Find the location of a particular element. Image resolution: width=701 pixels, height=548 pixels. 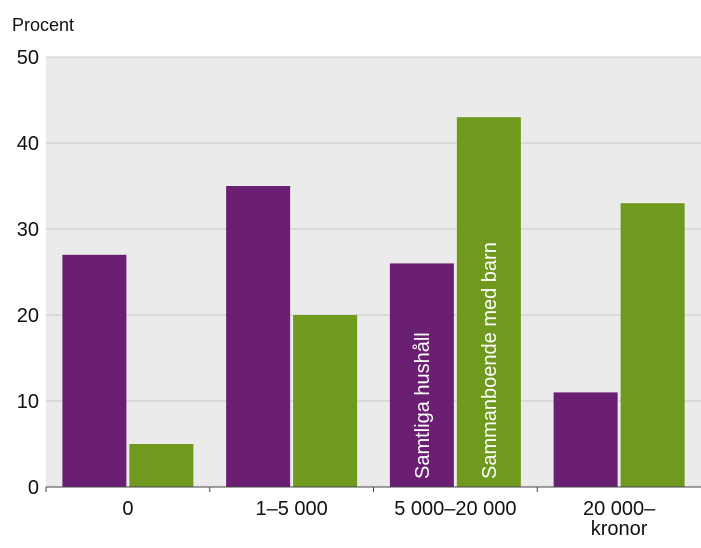

y-tick-label: 10 is located at coordinates (28, 402).